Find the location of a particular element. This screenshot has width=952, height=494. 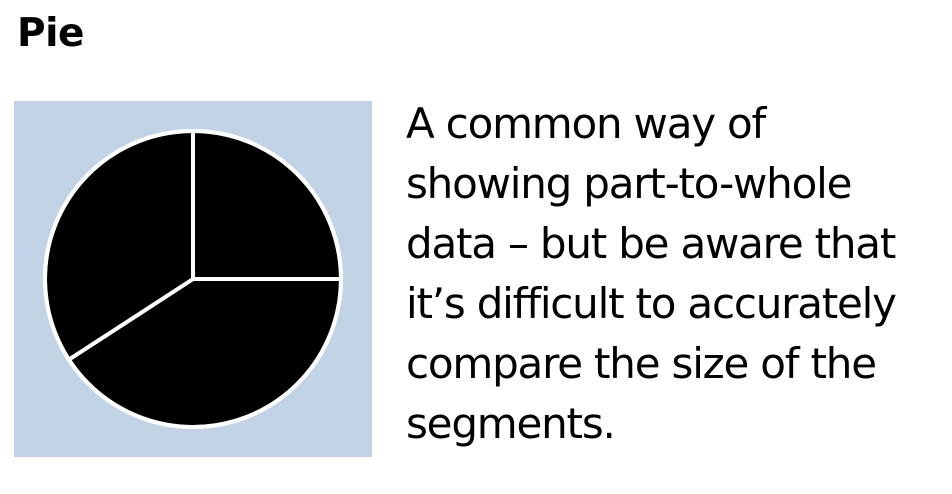

description-line: compare the size of the is located at coordinates (641, 363).